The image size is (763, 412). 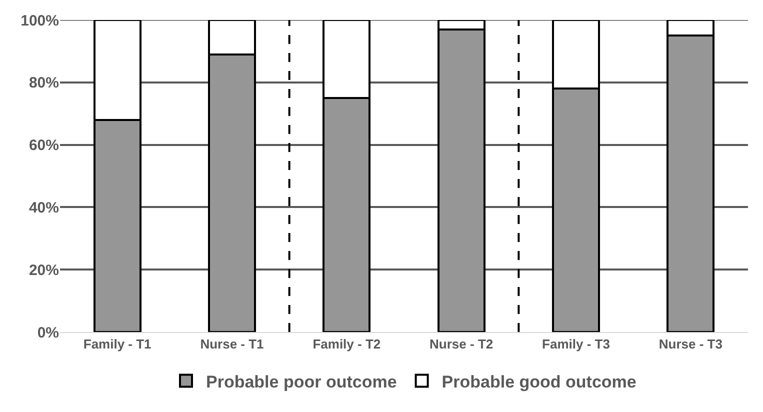 What do you see at coordinates (117, 344) in the screenshot?
I see `x-tick-label: Family - T1` at bounding box center [117, 344].